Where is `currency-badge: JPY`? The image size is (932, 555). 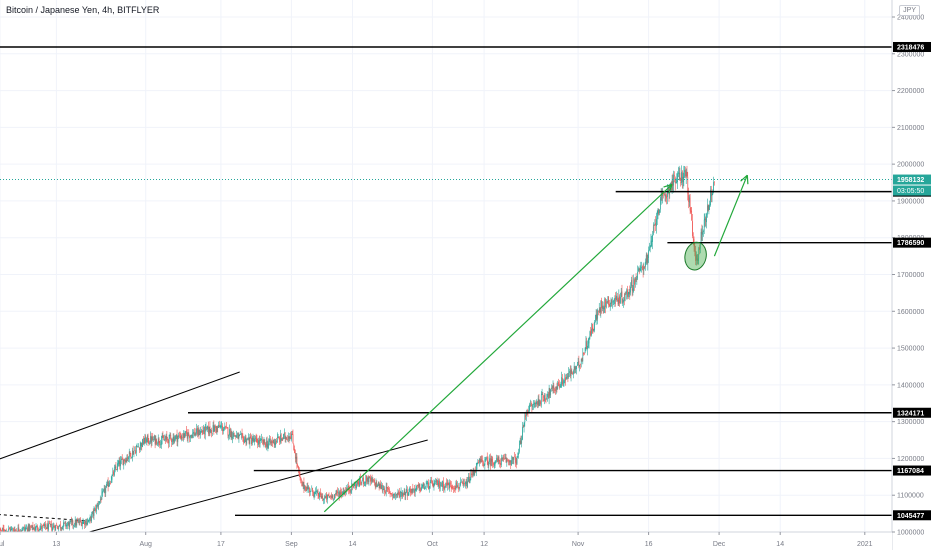 currency-badge: JPY is located at coordinates (909, 10).